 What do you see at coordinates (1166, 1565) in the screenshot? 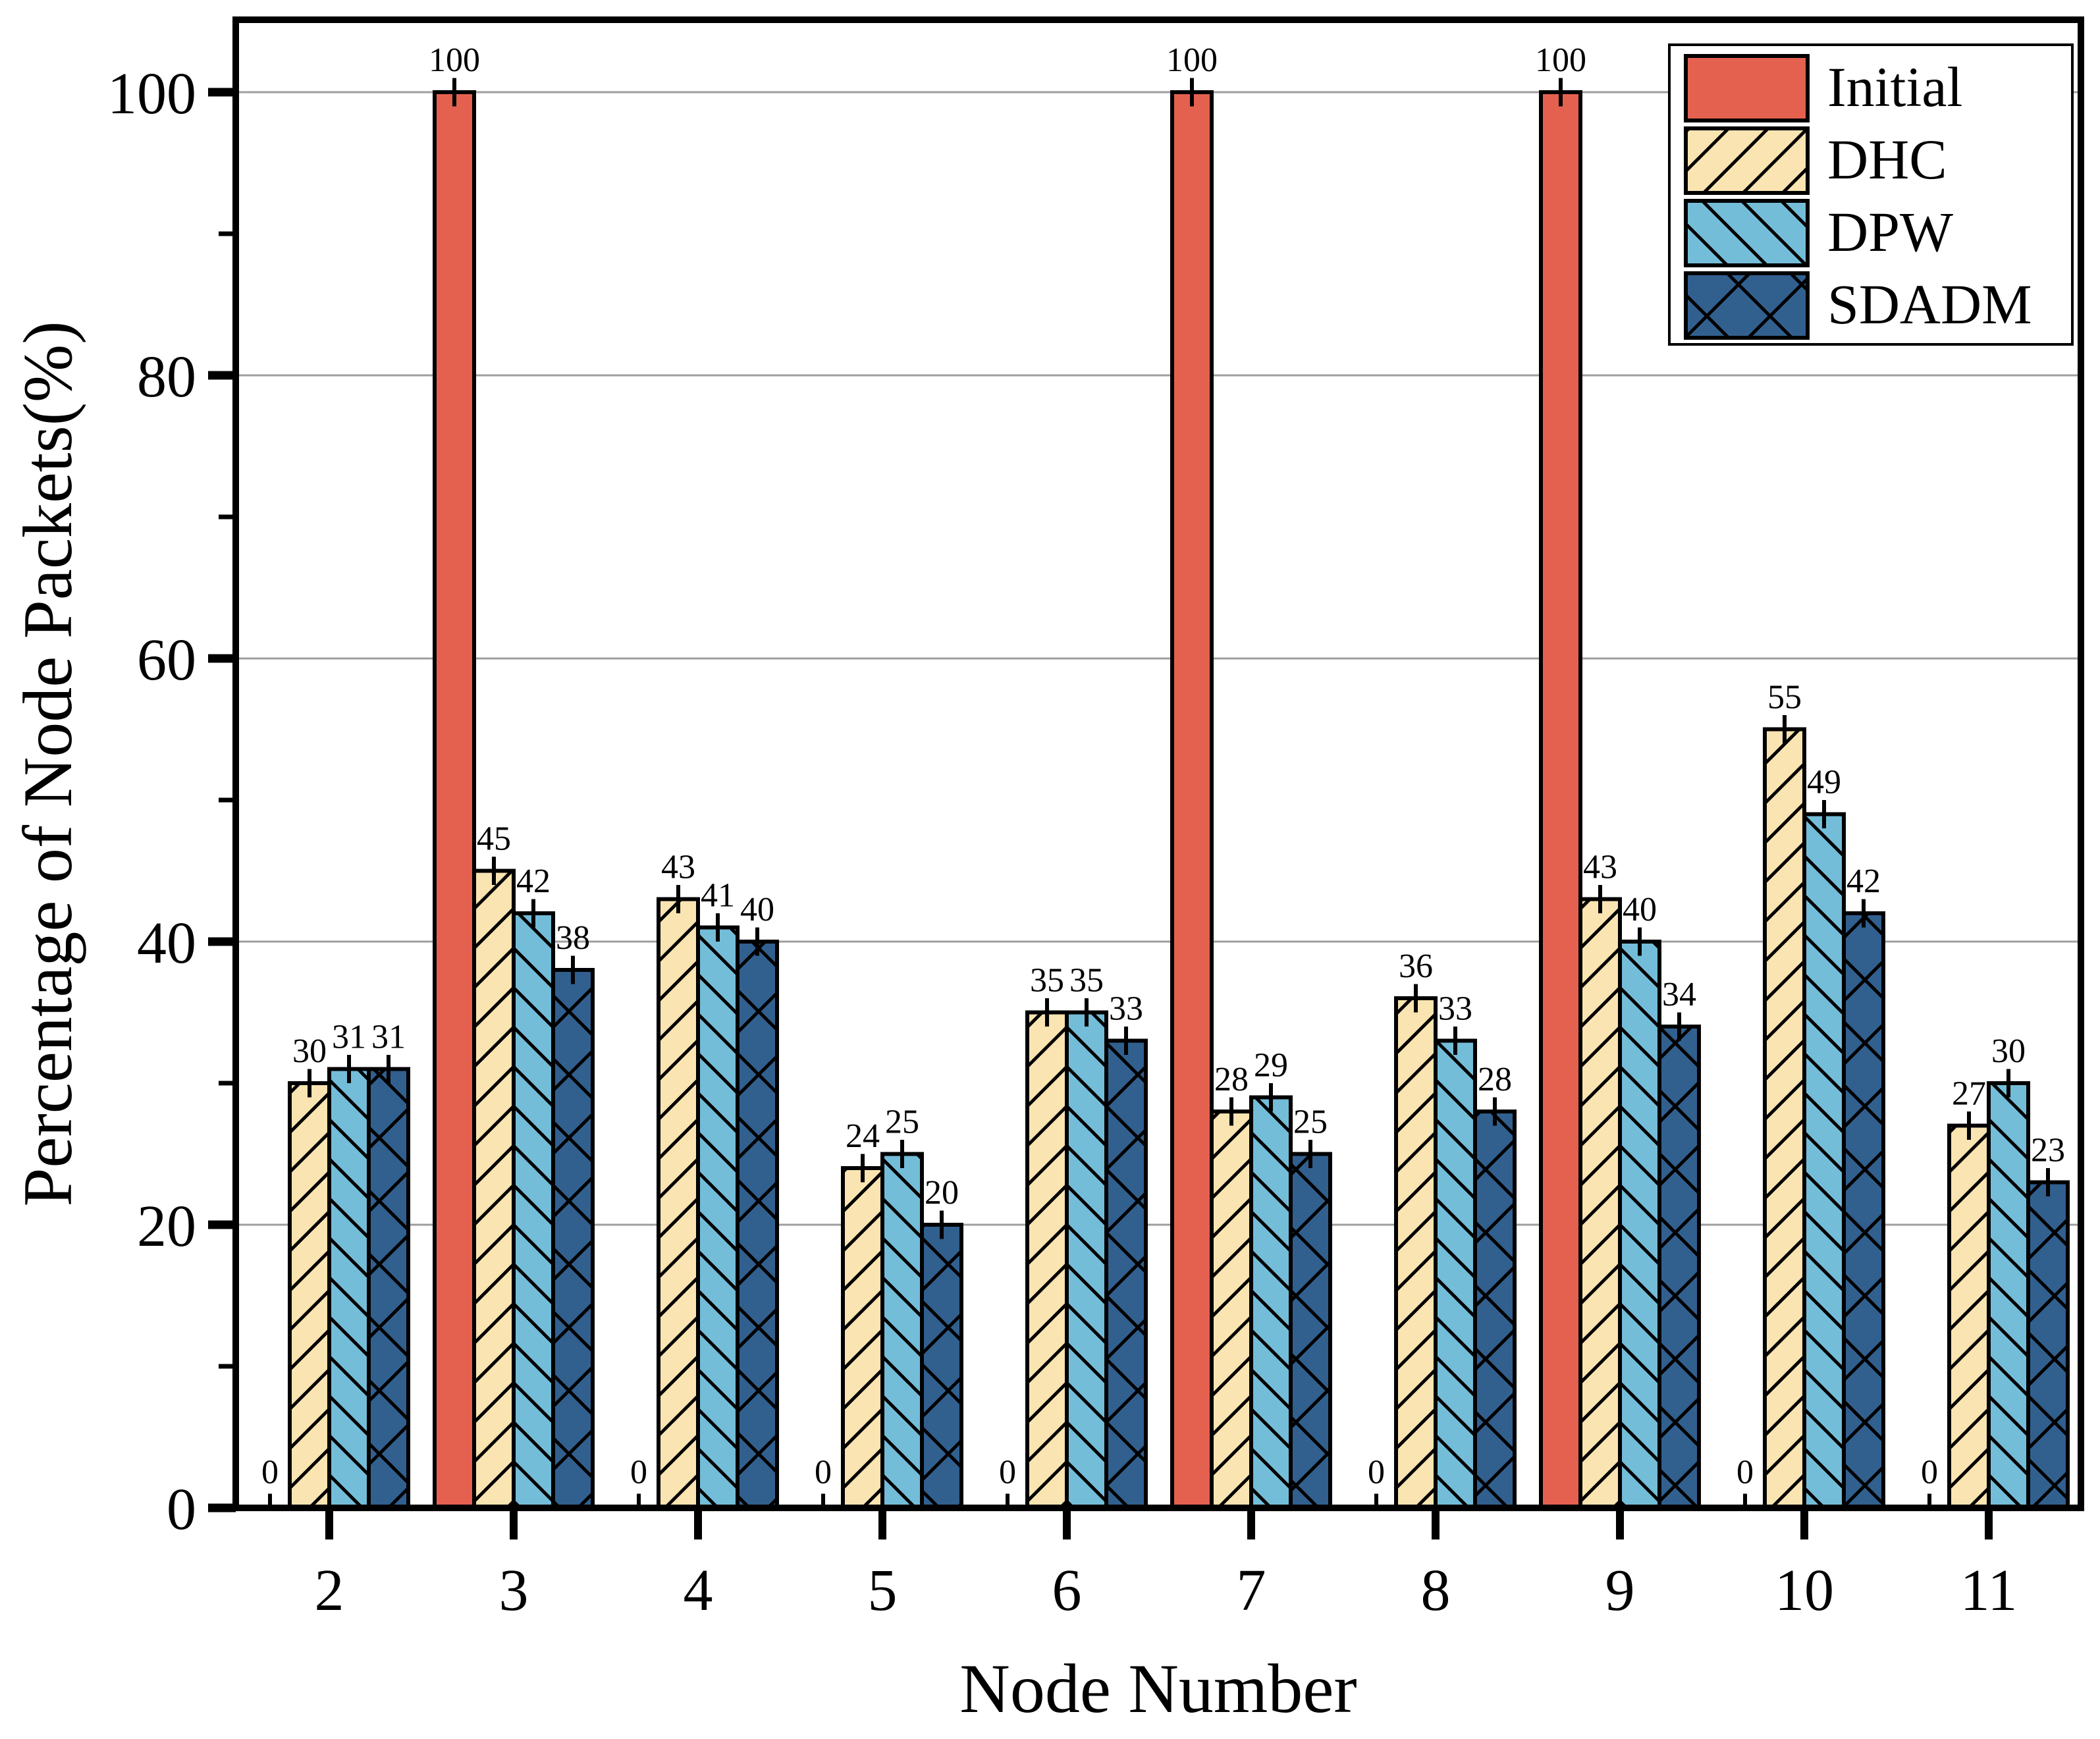
I see `x-axis-ticks: 2 3 4 5 6 7 8 9 10 11` at bounding box center [1166, 1565].